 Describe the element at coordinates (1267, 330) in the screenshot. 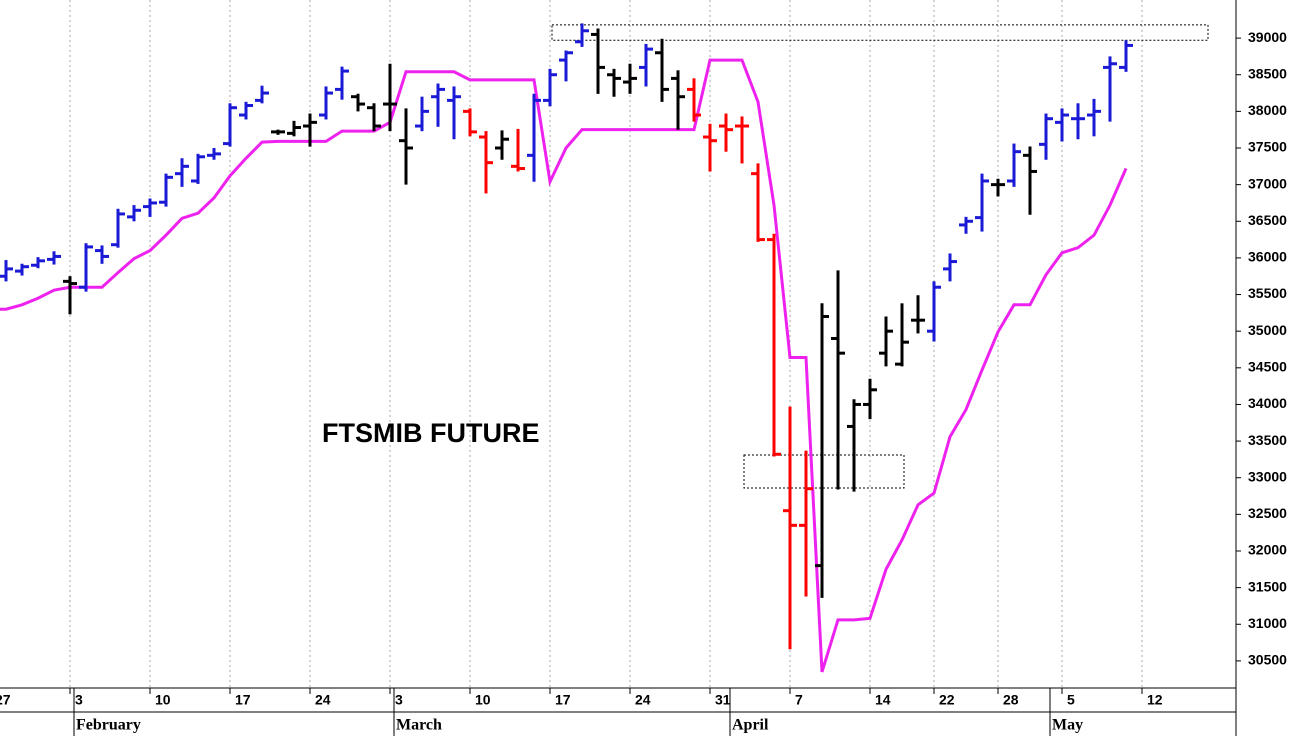

I see `y-tick-label: 35000` at that location.